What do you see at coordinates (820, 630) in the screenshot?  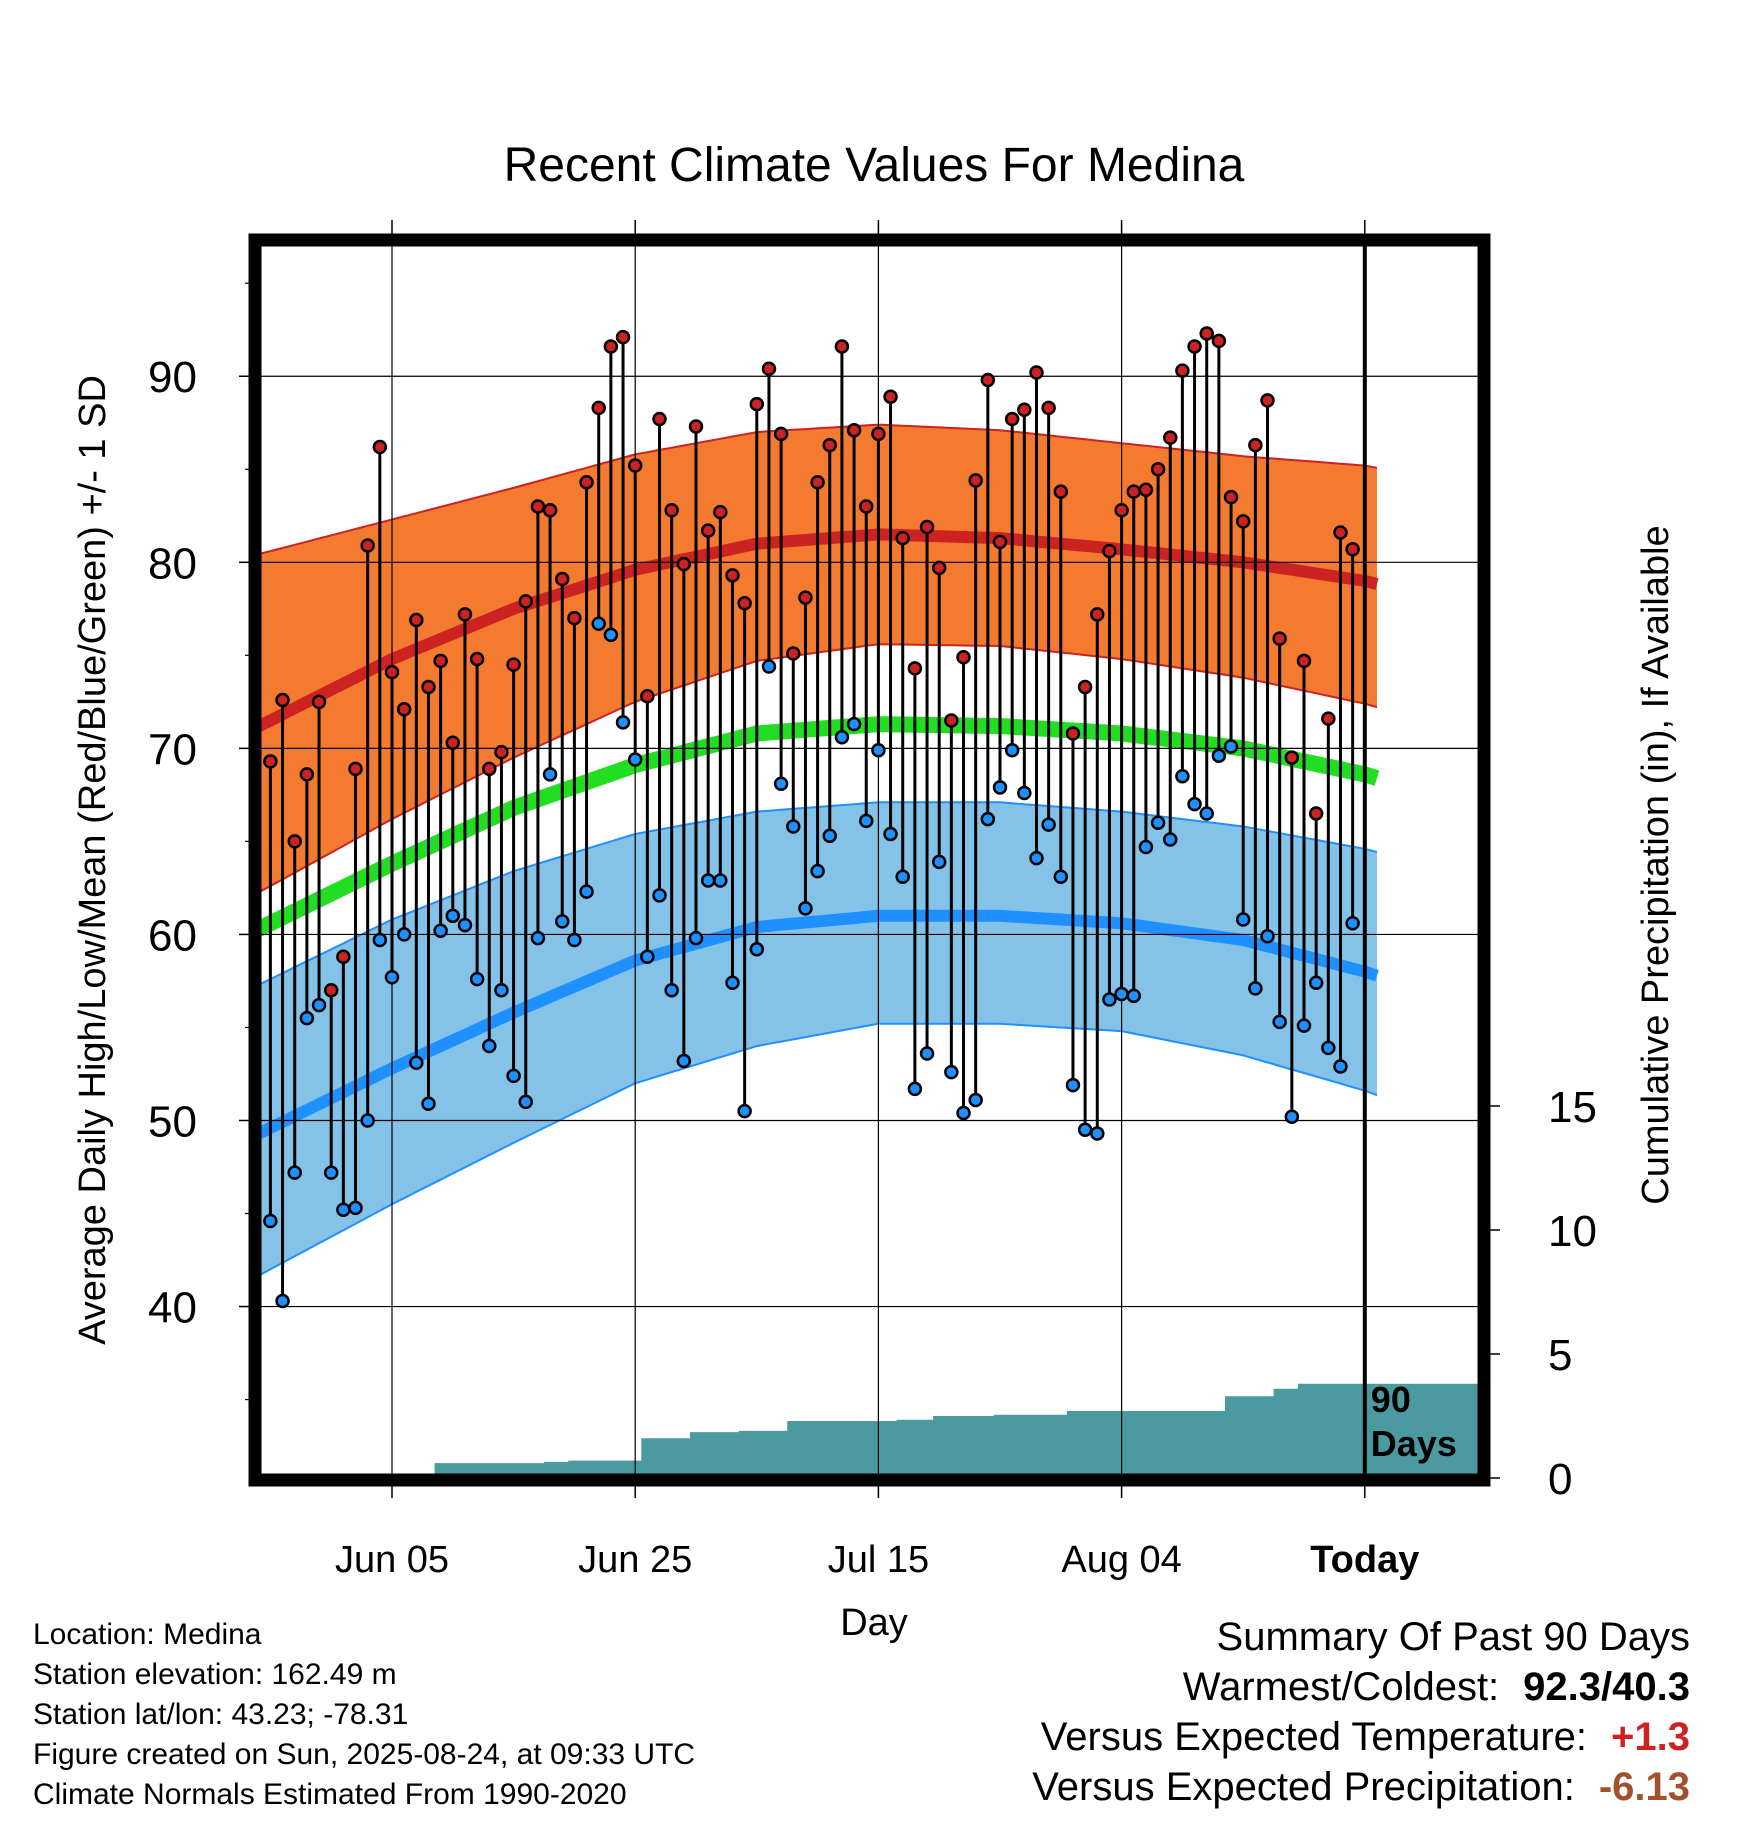 I see `high-normal-line` at bounding box center [820, 630].